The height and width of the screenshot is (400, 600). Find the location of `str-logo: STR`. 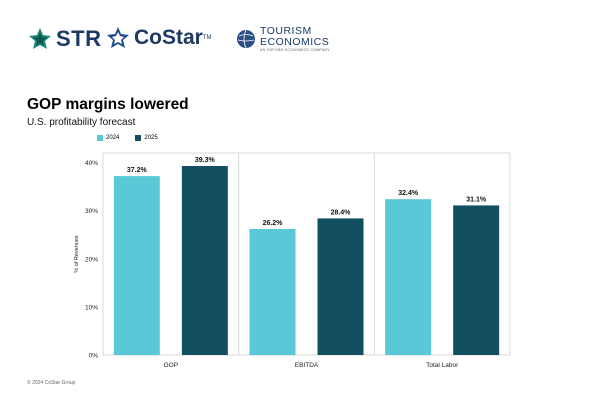

str-logo: STR is located at coordinates (65, 39).